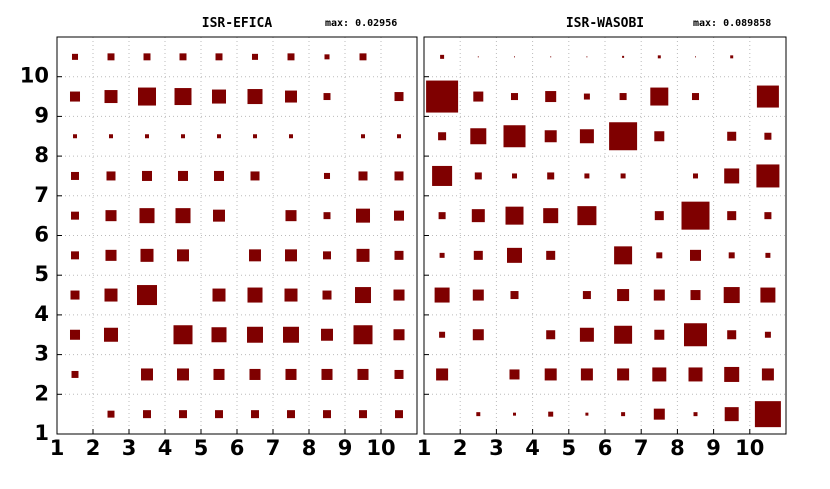 This screenshot has width=830, height=489. I want to click on x-tick-label: 2, so click(460, 448).